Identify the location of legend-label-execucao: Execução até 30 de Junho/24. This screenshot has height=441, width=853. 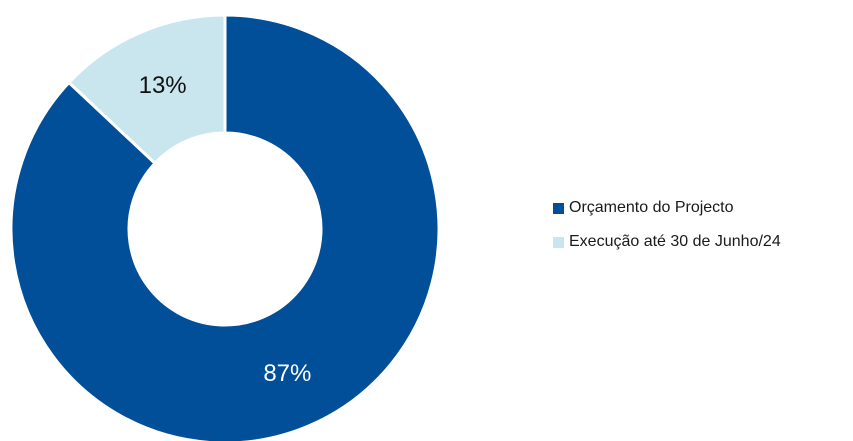
(675, 241).